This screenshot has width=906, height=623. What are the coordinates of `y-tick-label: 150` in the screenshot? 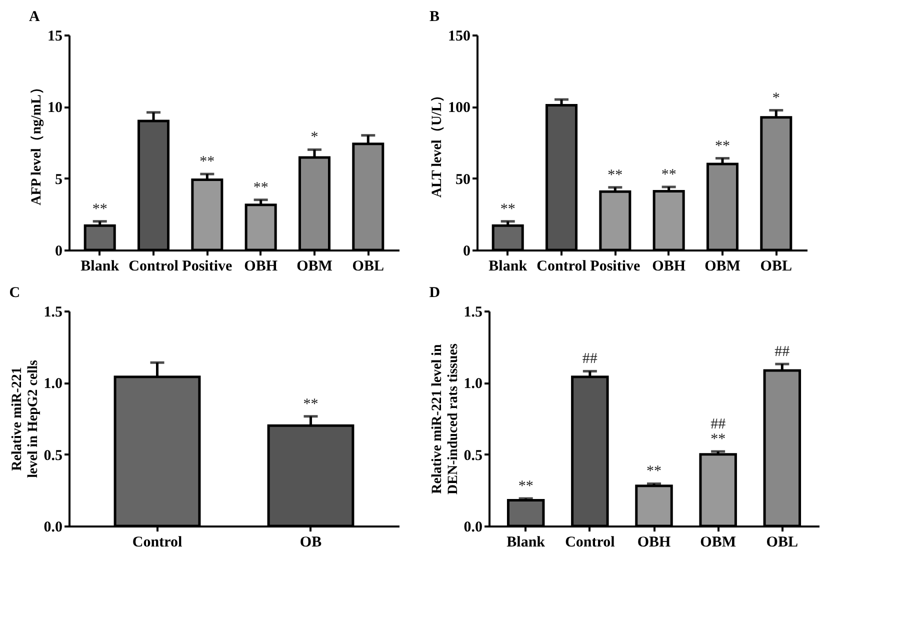 It's located at (459, 36).